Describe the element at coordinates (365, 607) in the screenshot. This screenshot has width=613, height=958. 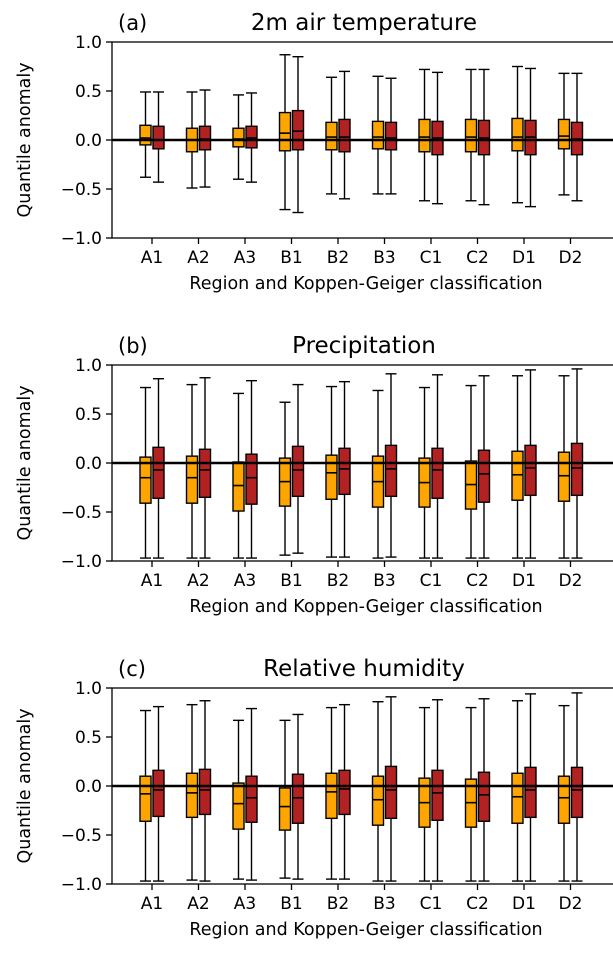
I see `x-axis-label: Region and Koppen-Geiger classification` at that location.